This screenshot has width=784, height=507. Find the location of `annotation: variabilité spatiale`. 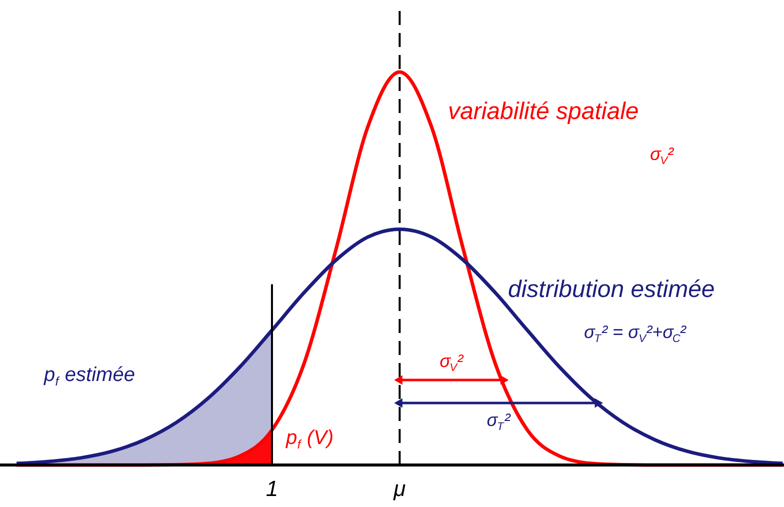

annotation: variabilité spatiale is located at coordinates (543, 111).